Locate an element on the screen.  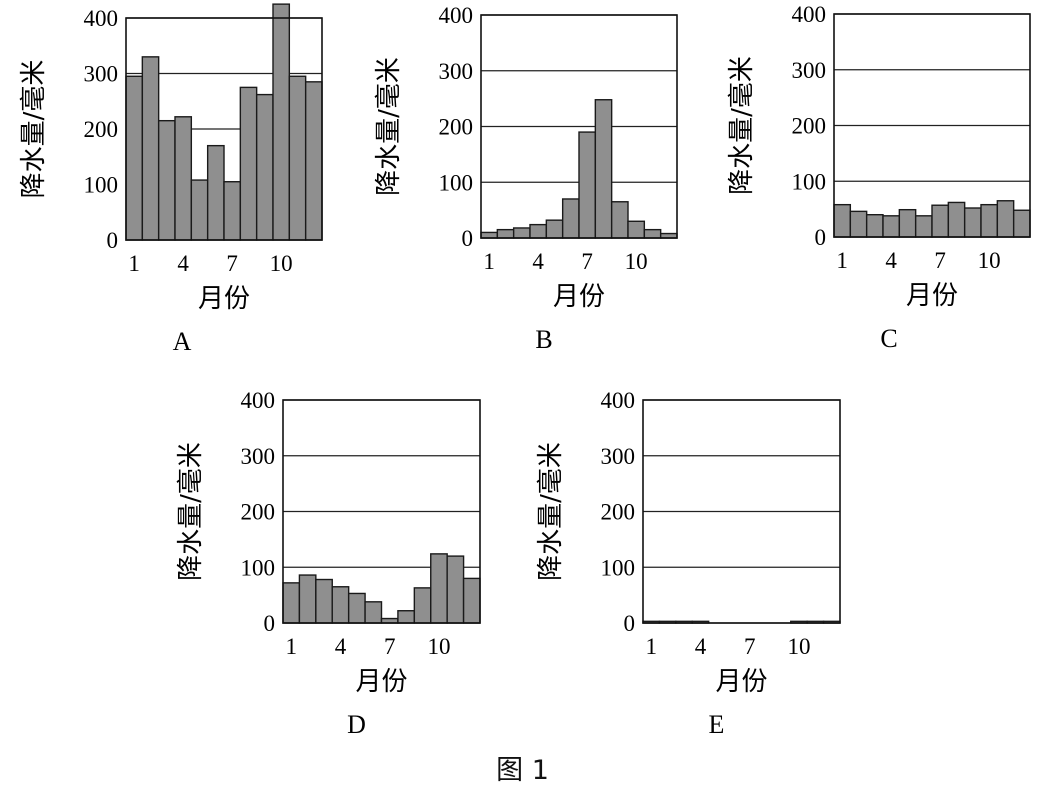
chart-panel-e: 0 100 200 300 400 1 4 7 10 月份 E 降水量/毫米 is located at coordinates (688, 563).